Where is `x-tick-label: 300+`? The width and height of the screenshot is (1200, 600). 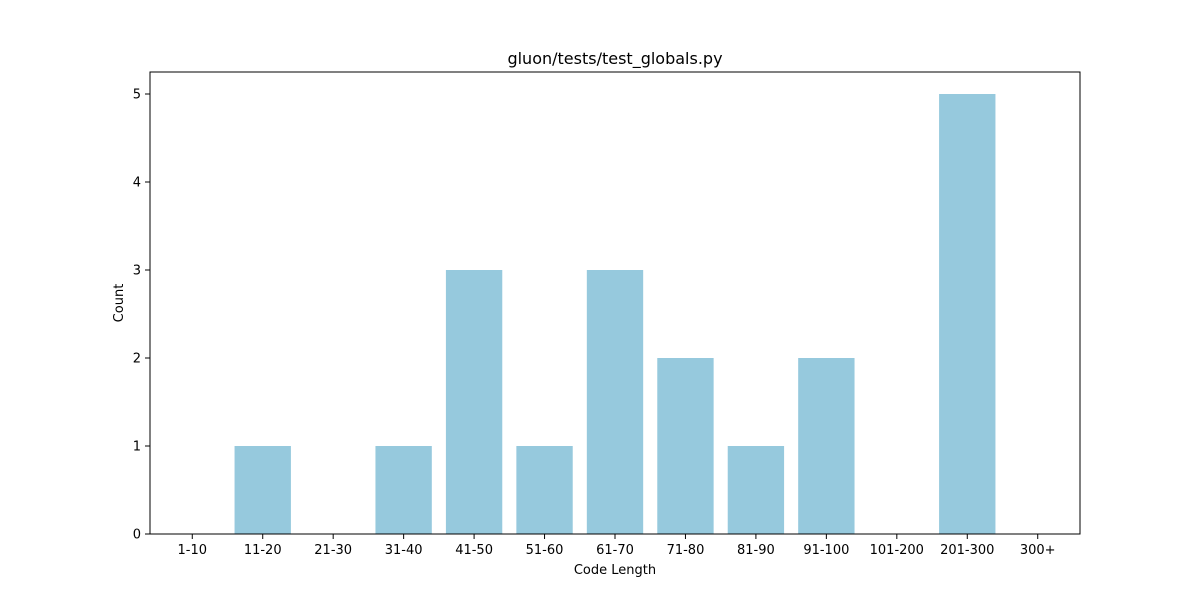 x-tick-label: 300+ is located at coordinates (1038, 550).